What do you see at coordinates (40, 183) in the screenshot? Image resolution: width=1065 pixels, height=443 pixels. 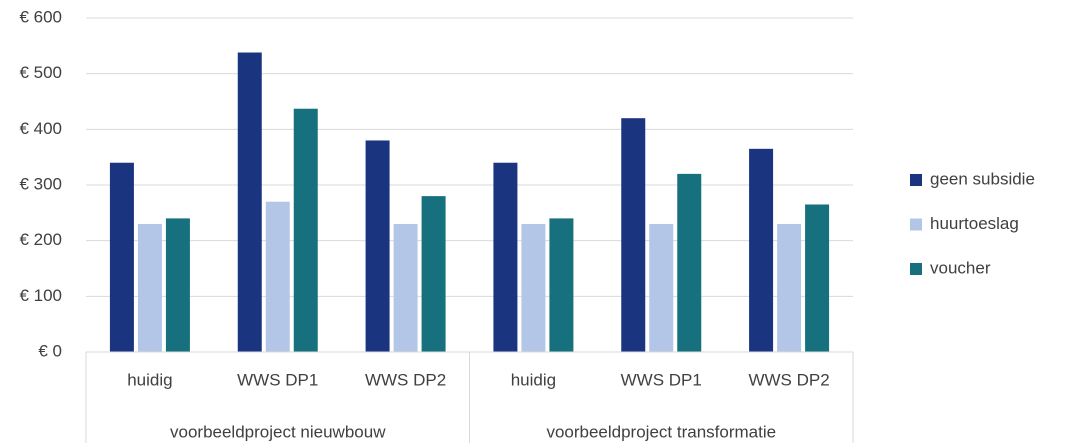 I see `y-tick-label: € 300` at bounding box center [40, 183].